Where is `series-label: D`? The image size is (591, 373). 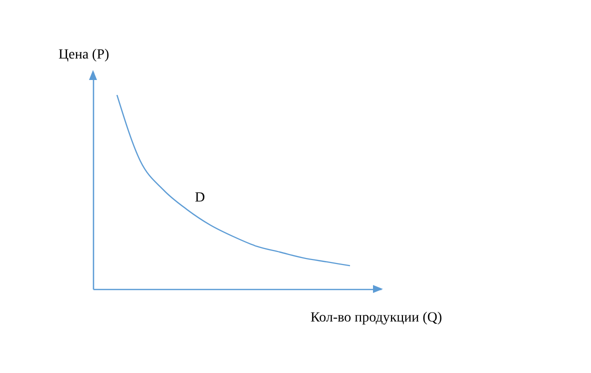 series-label: D is located at coordinates (199, 198).